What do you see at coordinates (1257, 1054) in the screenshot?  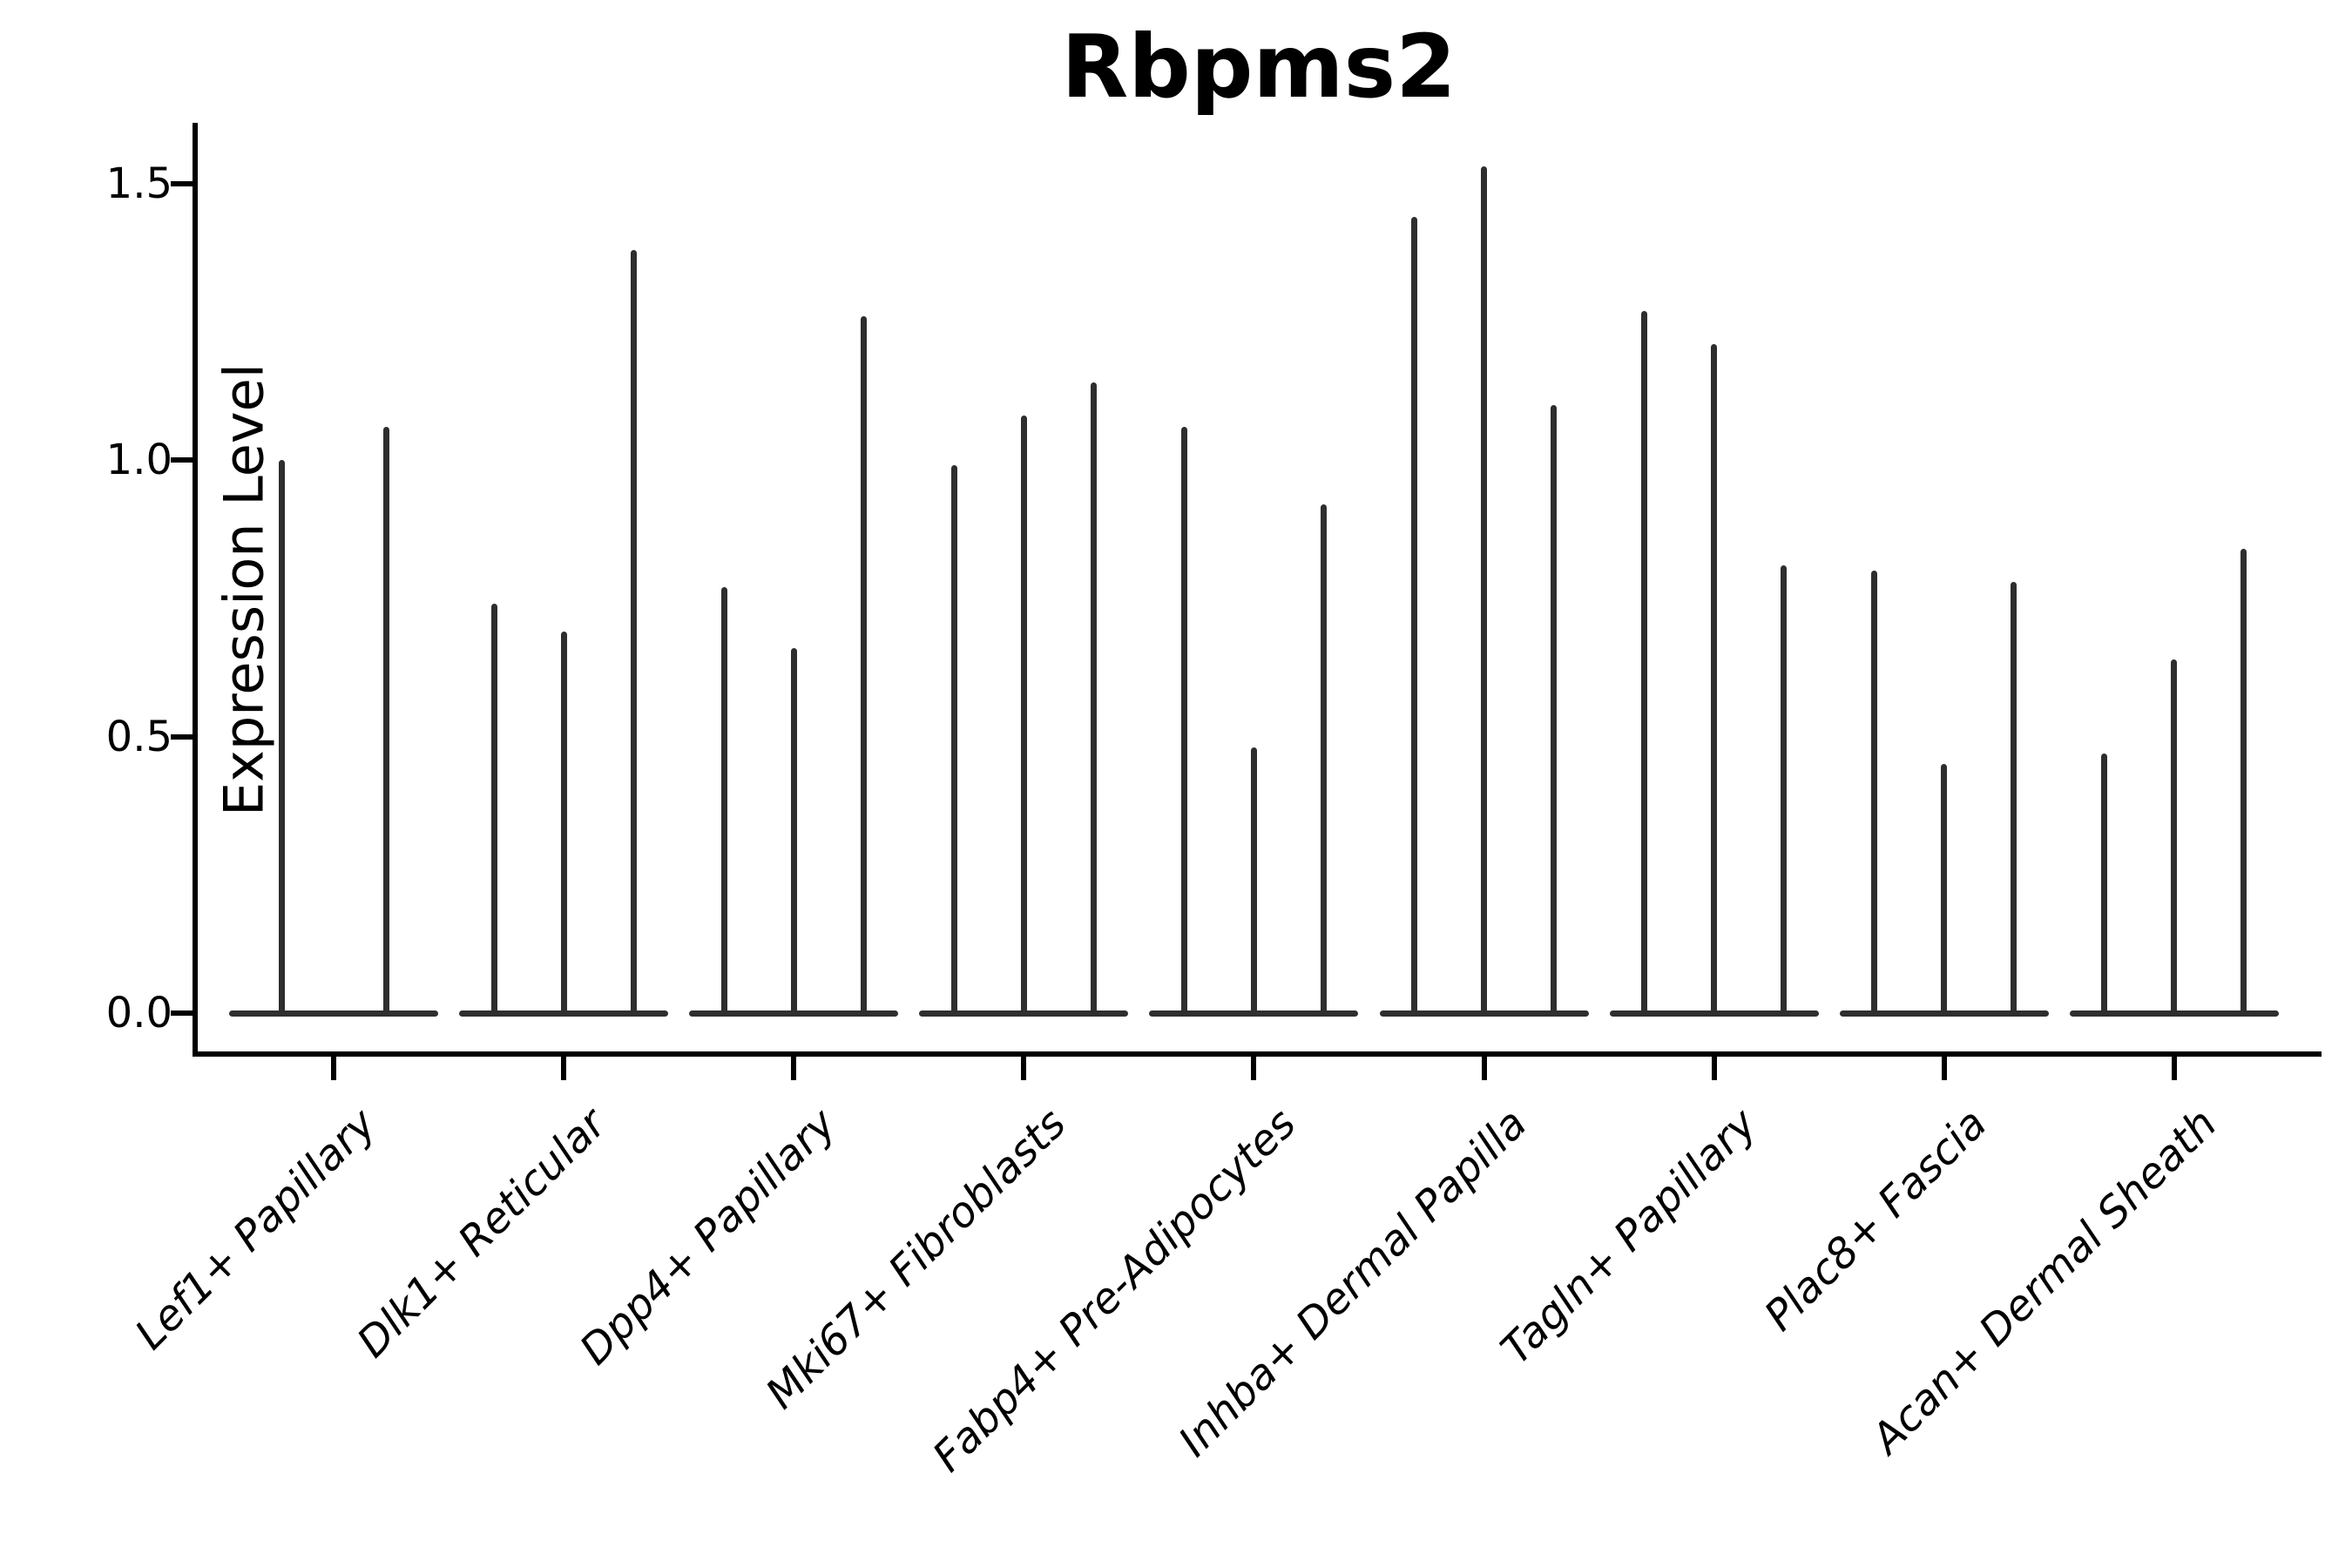 I see `x-axis-spine` at bounding box center [1257, 1054].